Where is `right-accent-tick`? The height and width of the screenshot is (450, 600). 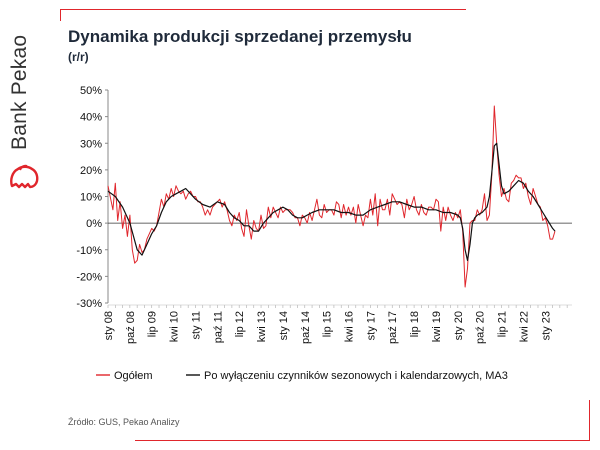
right-accent-tick is located at coordinates (589, 420).